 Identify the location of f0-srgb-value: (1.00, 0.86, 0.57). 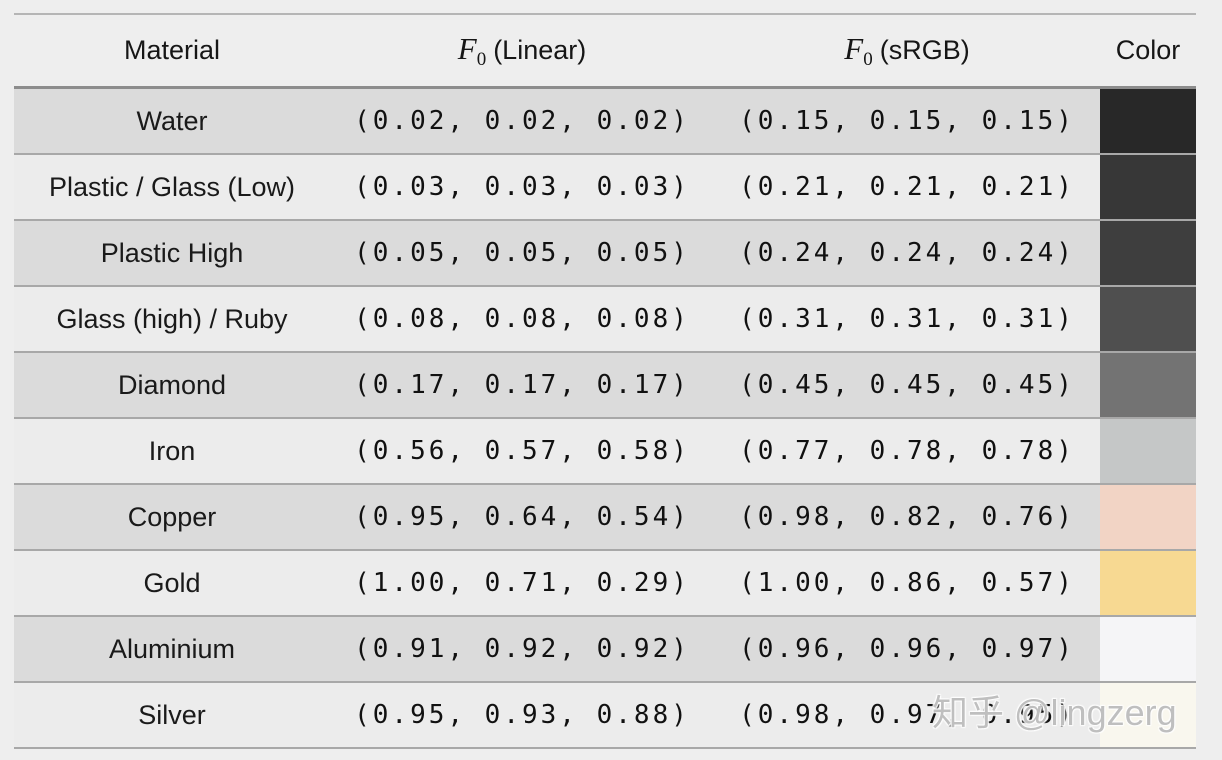
(907, 583).